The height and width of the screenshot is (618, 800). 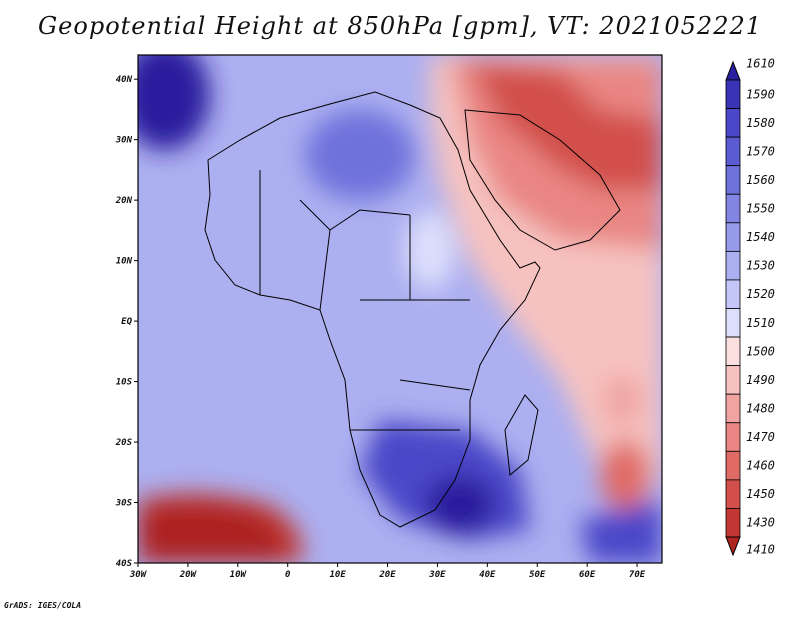 I want to click on colorbar-min-arrow, so click(x=733, y=546).